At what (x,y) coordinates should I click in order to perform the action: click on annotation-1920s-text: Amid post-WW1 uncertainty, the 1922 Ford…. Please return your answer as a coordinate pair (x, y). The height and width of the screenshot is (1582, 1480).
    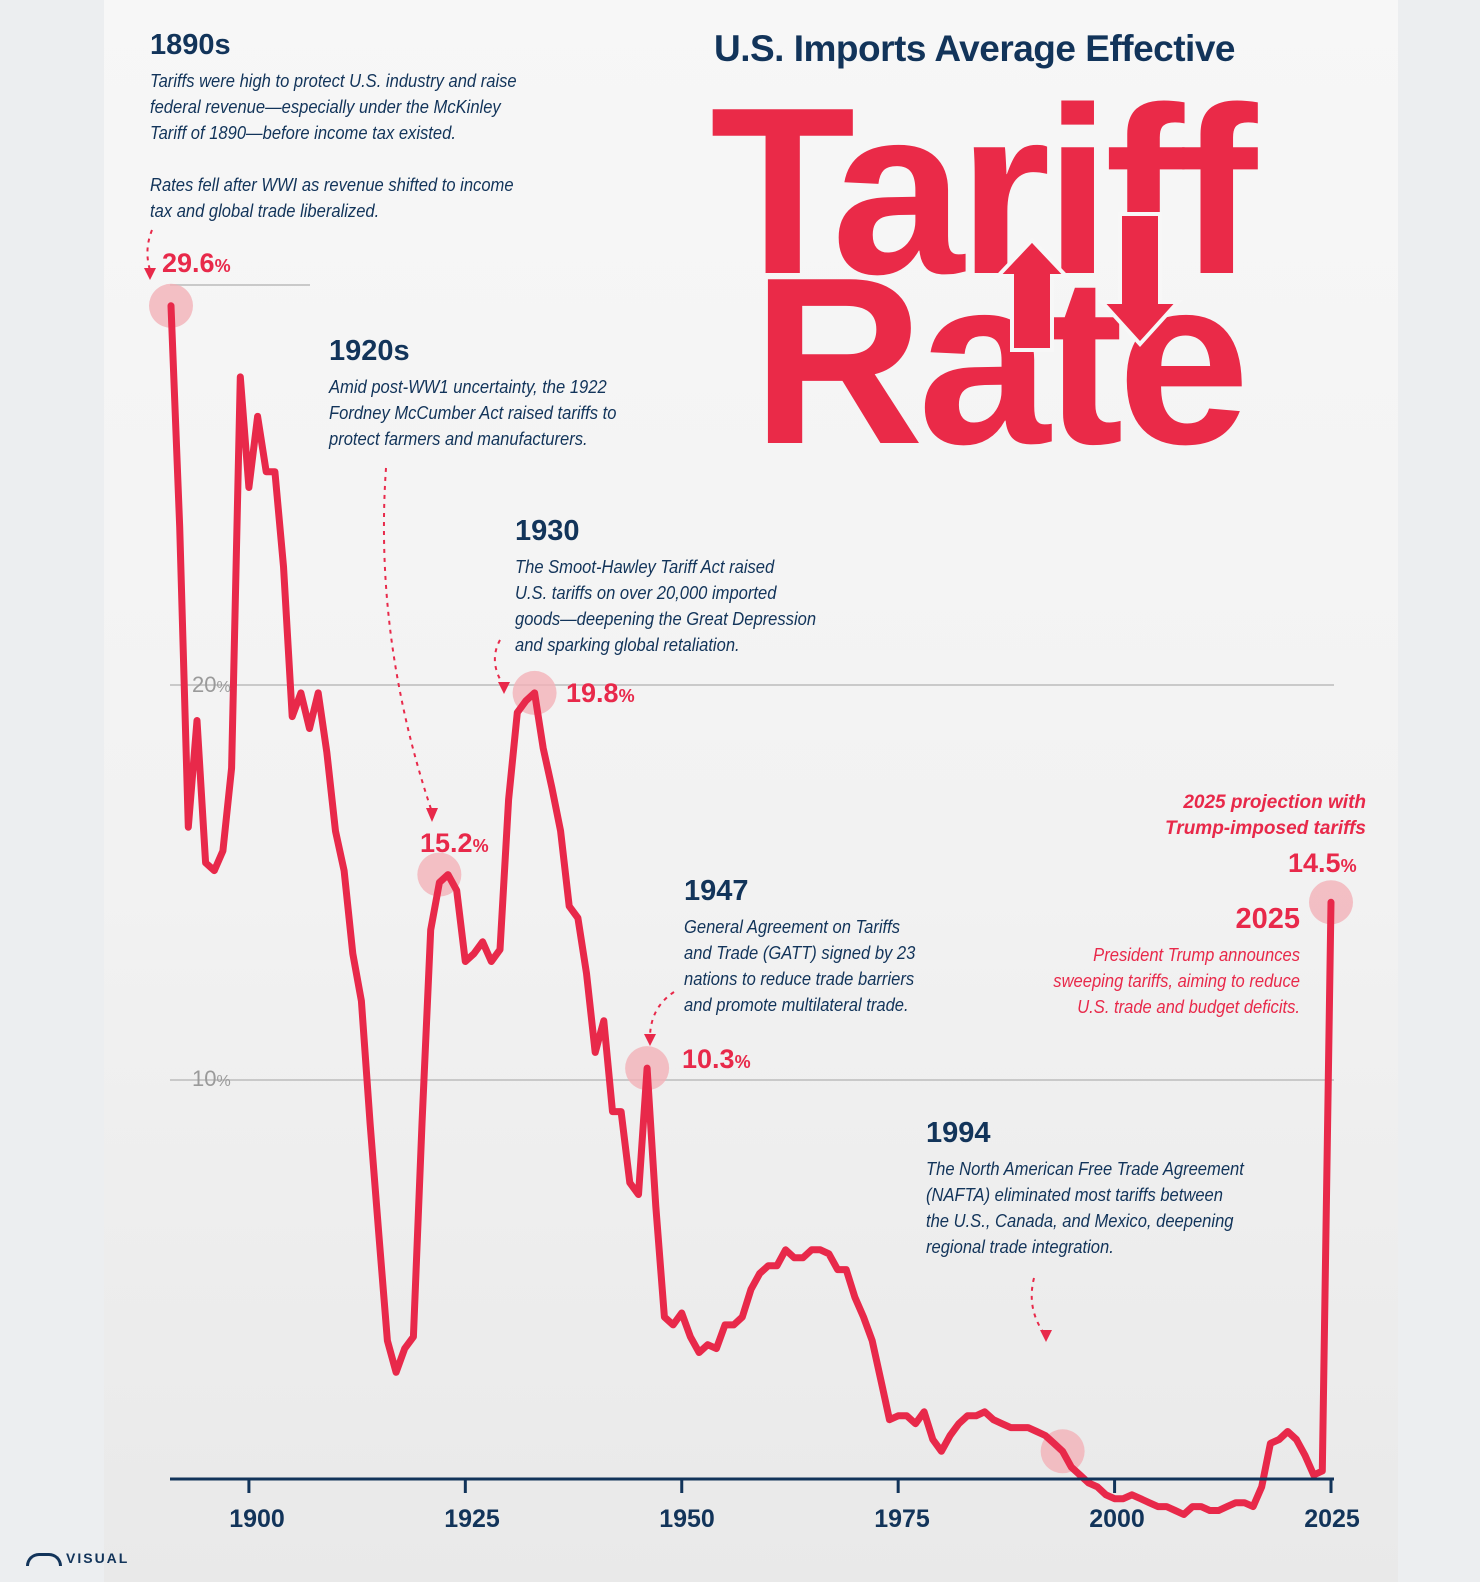
    Looking at the image, I should click on (473, 413).